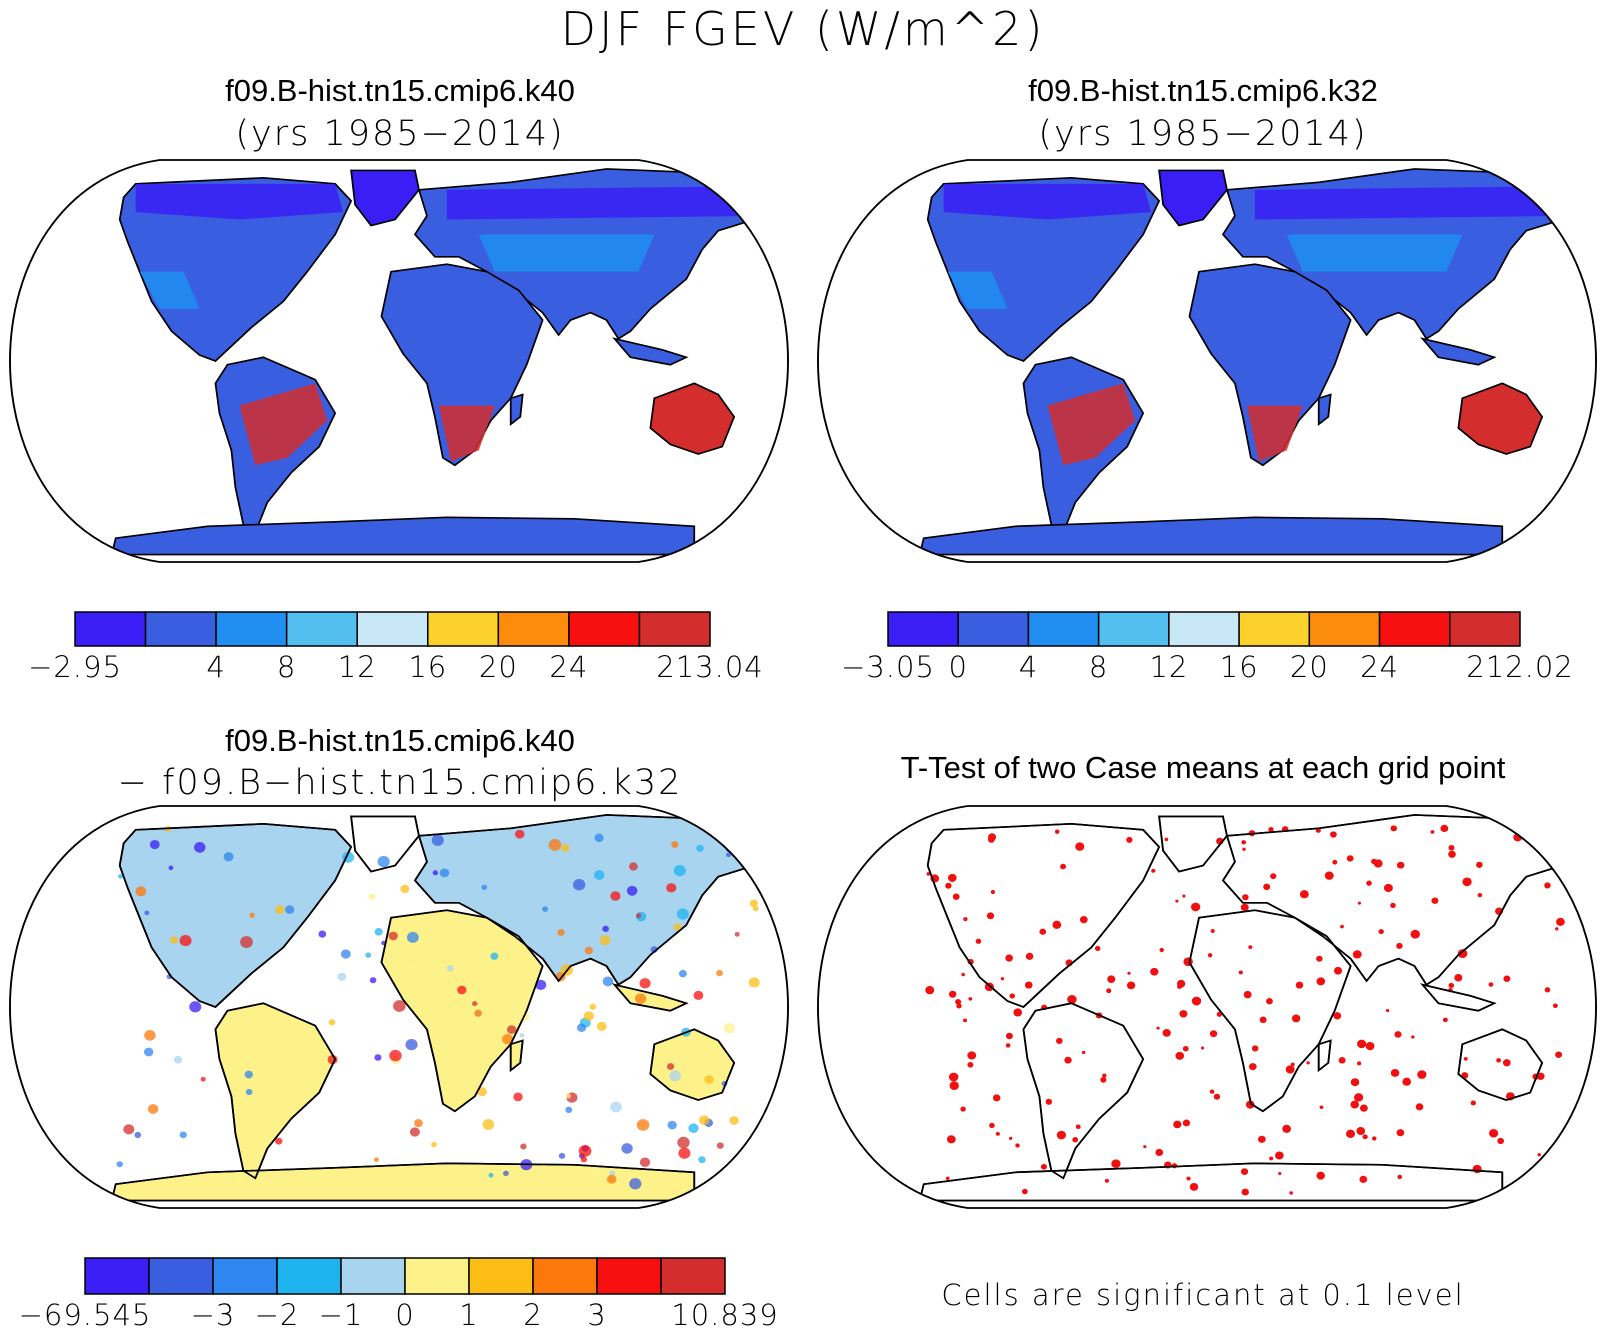 This screenshot has width=1606, height=1332. Describe the element at coordinates (469, 1315) in the screenshot. I see `colorbar-tick-label: 1` at that location.